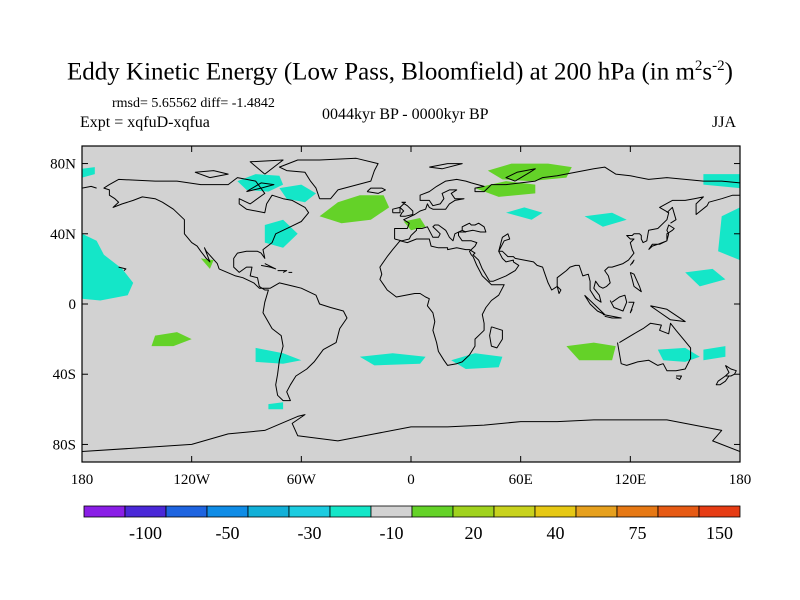 The image size is (800, 600). What do you see at coordinates (705, 277) in the screenshot?
I see `anomaly-w-pacific-low` at bounding box center [705, 277].